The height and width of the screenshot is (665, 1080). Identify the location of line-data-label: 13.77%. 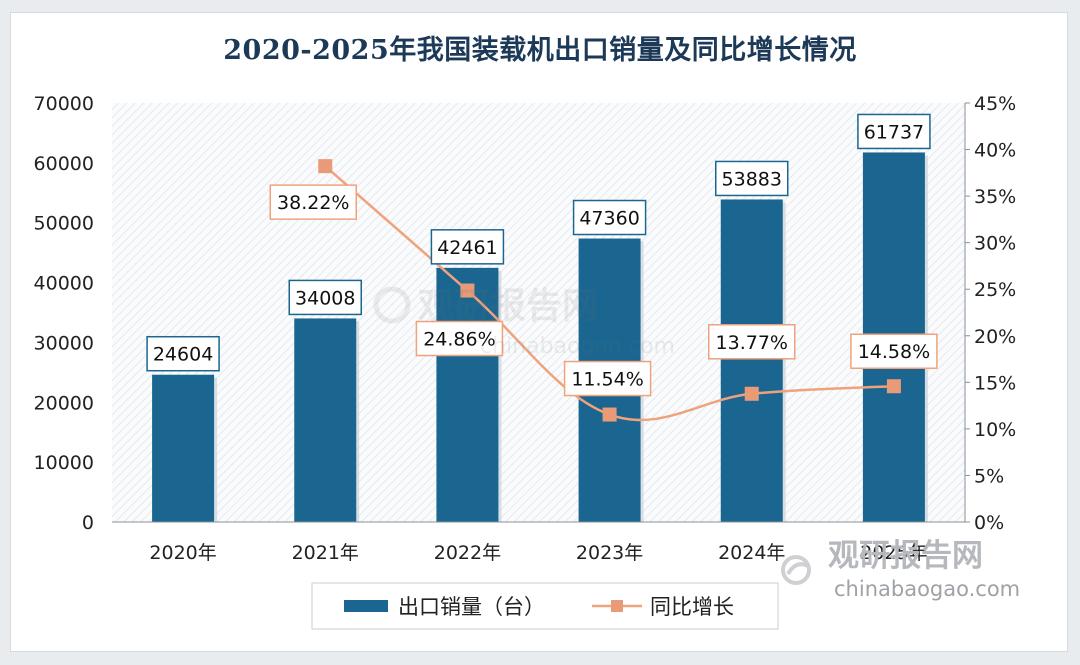
(752, 343).